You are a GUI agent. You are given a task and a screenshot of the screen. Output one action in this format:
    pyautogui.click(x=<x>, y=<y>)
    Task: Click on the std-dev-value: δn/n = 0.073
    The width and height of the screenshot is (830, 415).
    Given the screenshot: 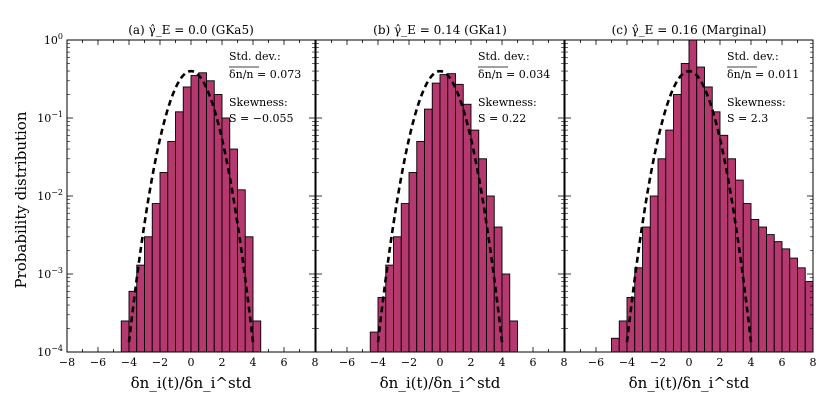 What is the action you would take?
    pyautogui.click(x=265, y=74)
    